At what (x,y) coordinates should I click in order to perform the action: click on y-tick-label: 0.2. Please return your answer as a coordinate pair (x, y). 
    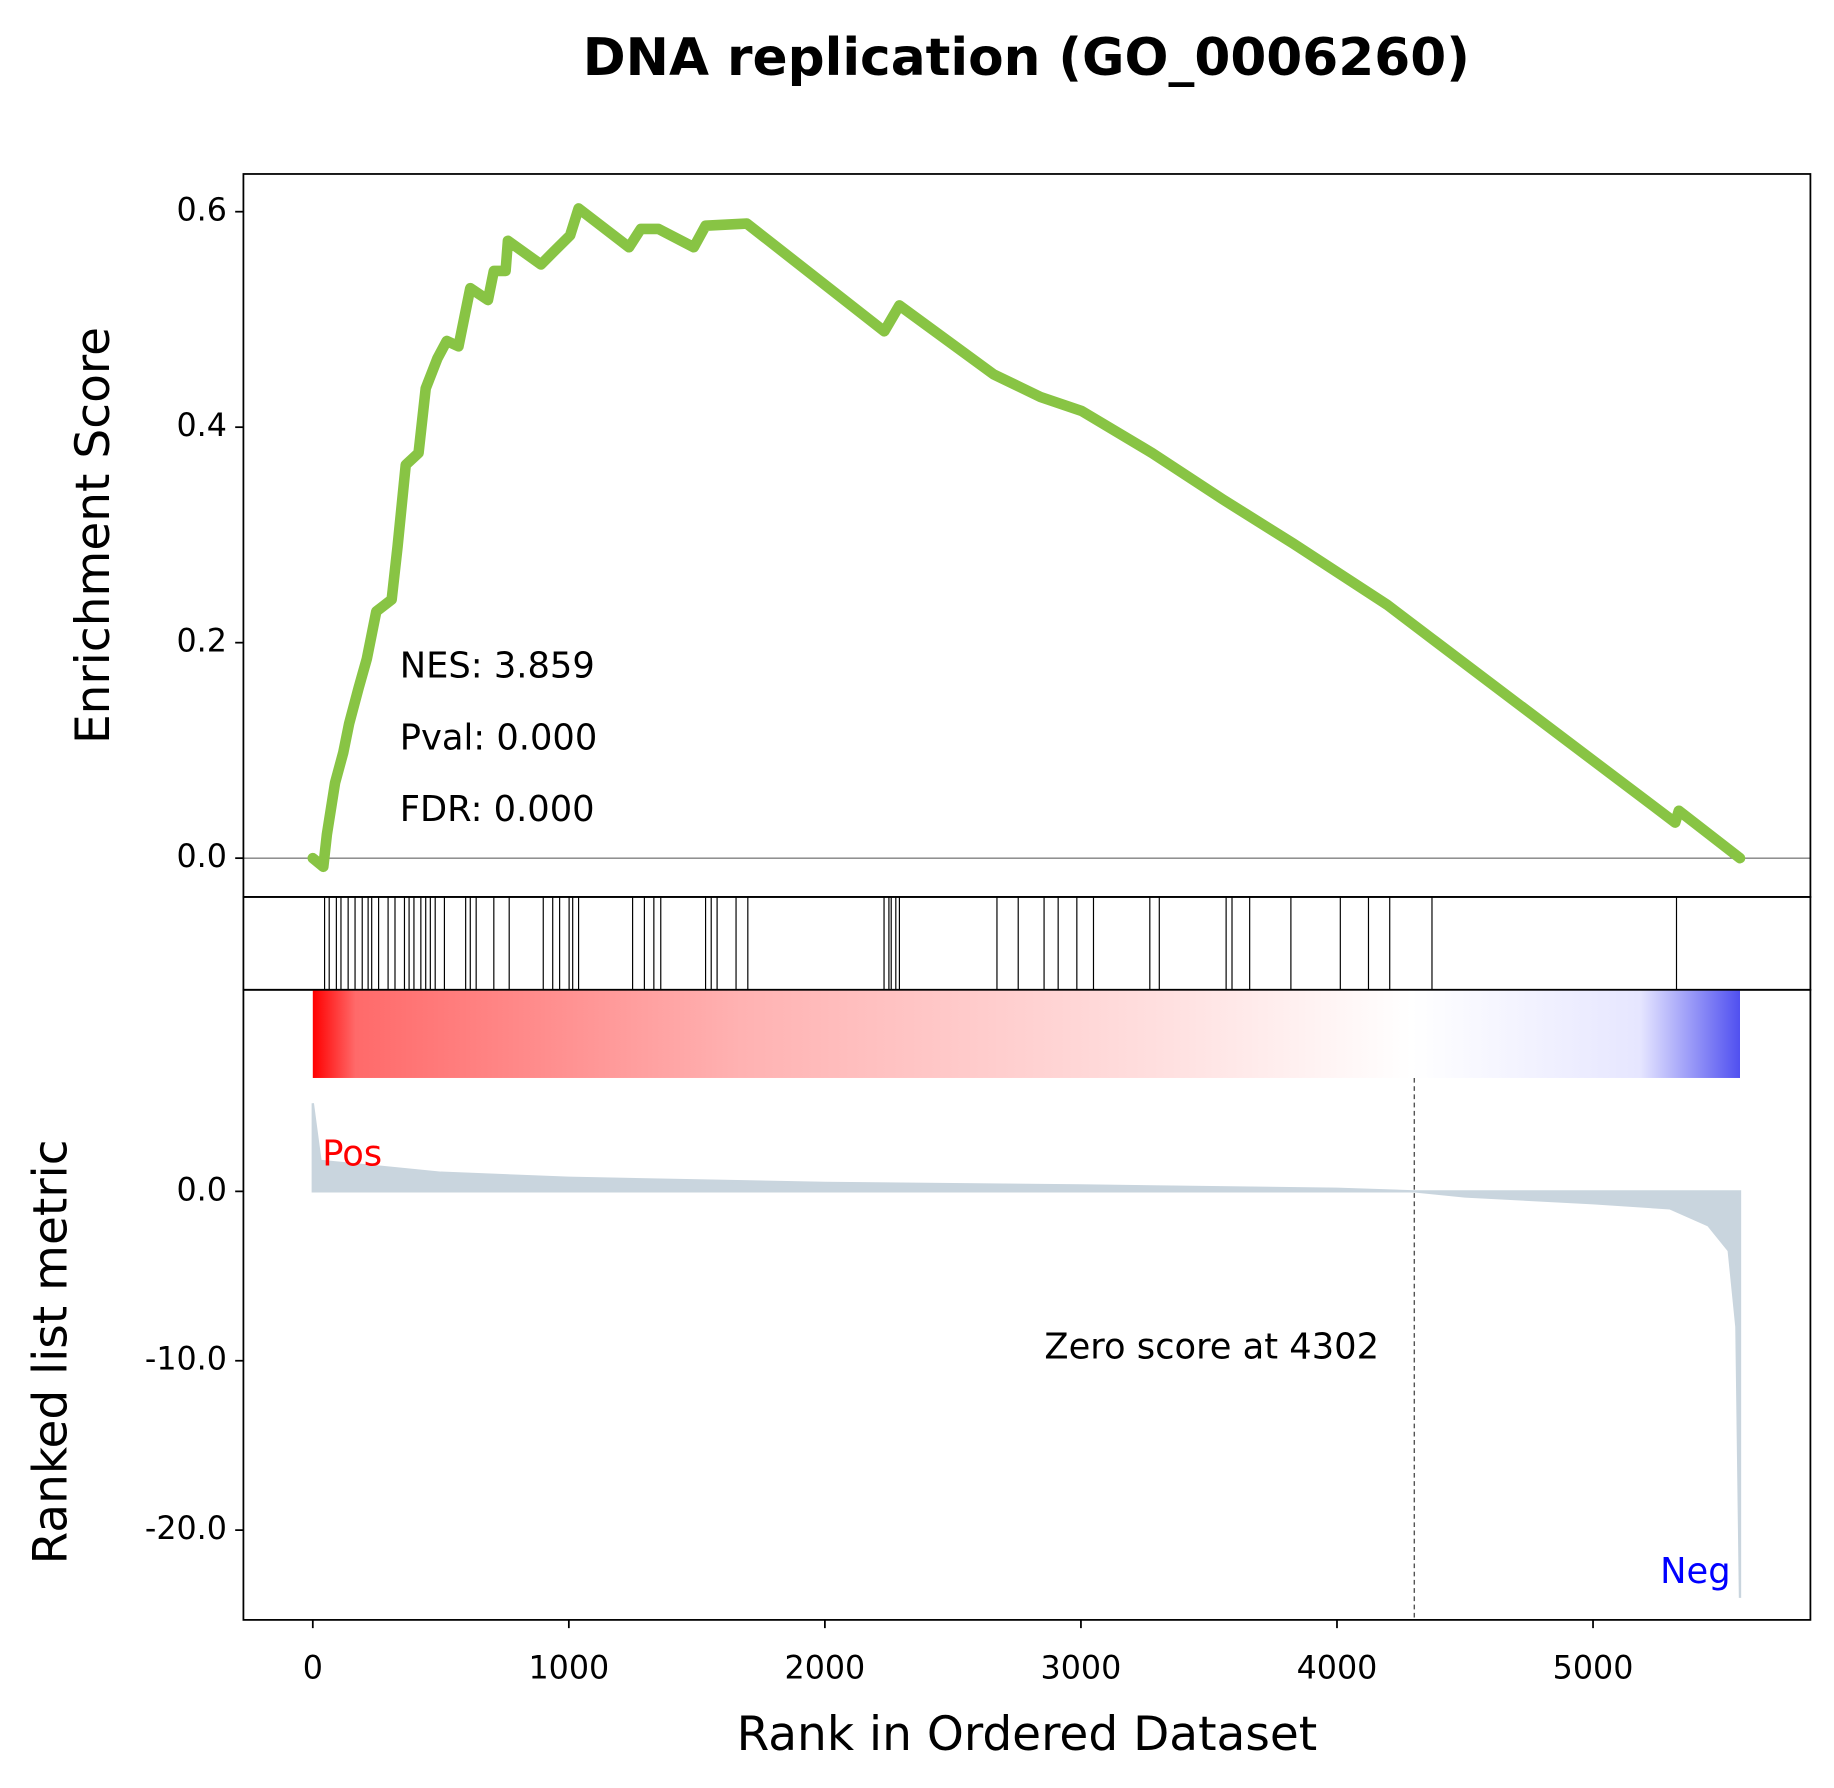
    Looking at the image, I should click on (202, 642).